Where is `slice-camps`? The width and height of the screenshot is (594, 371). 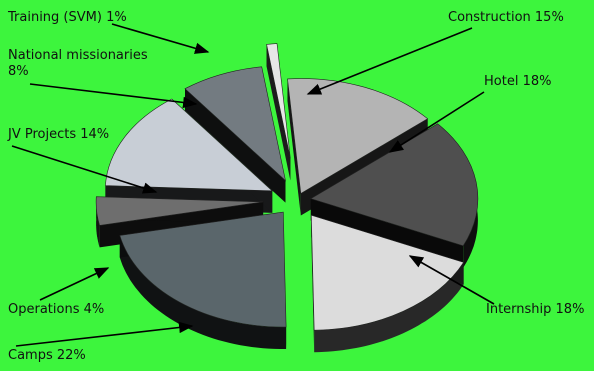
slice-camps is located at coordinates (203, 269).